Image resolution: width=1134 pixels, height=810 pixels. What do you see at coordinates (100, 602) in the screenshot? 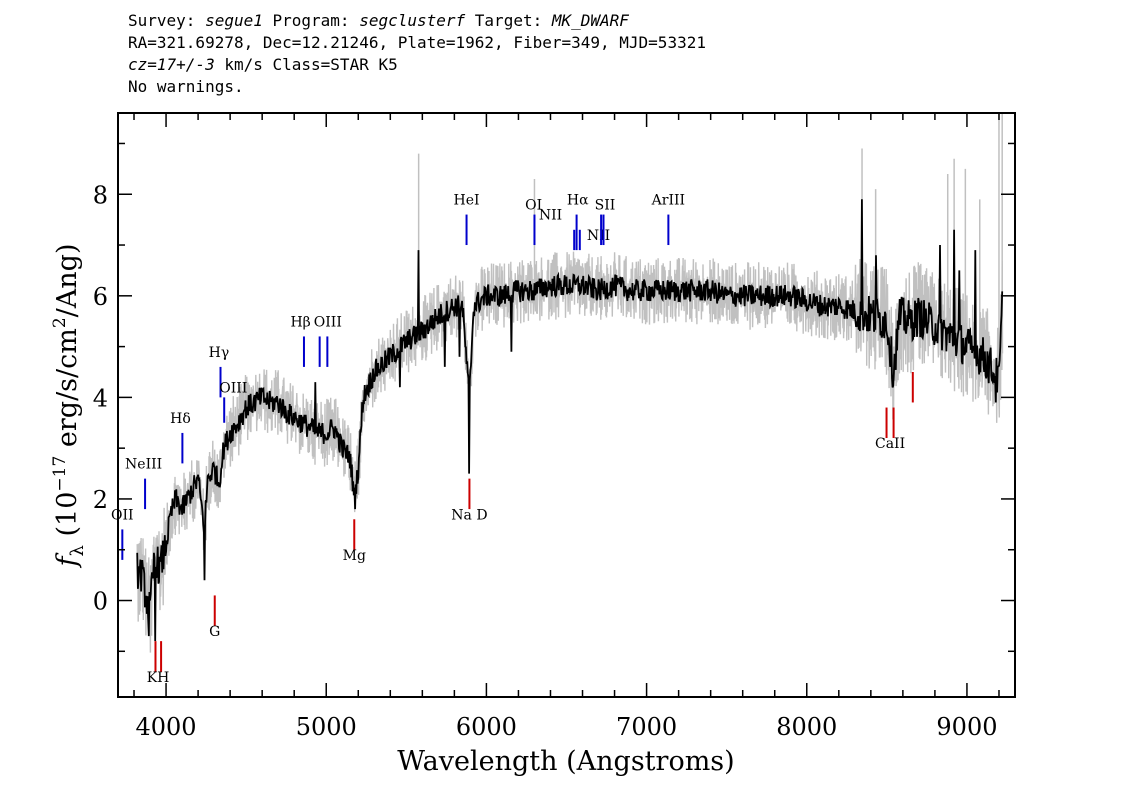
I see `y-tick-label: 0` at bounding box center [100, 602].